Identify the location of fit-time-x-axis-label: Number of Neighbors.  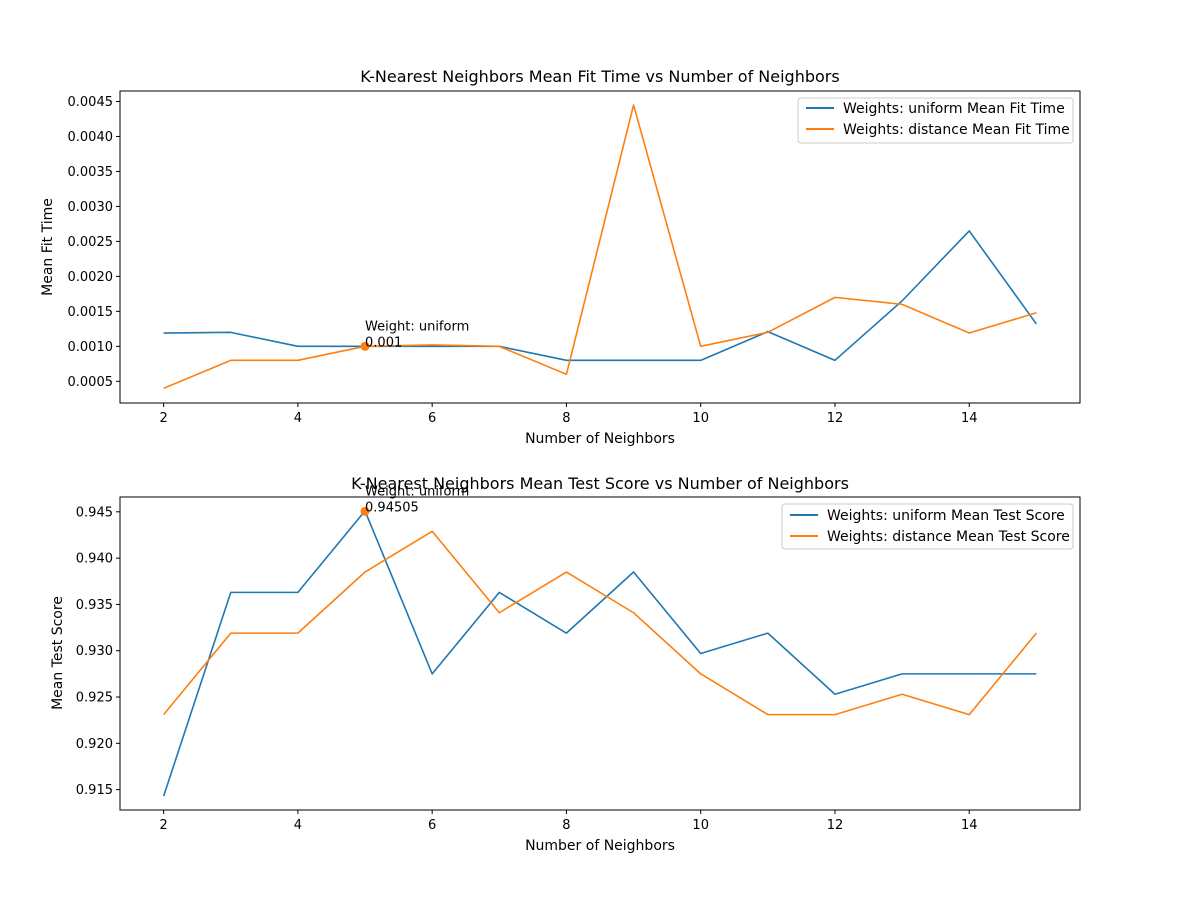
(600, 439).